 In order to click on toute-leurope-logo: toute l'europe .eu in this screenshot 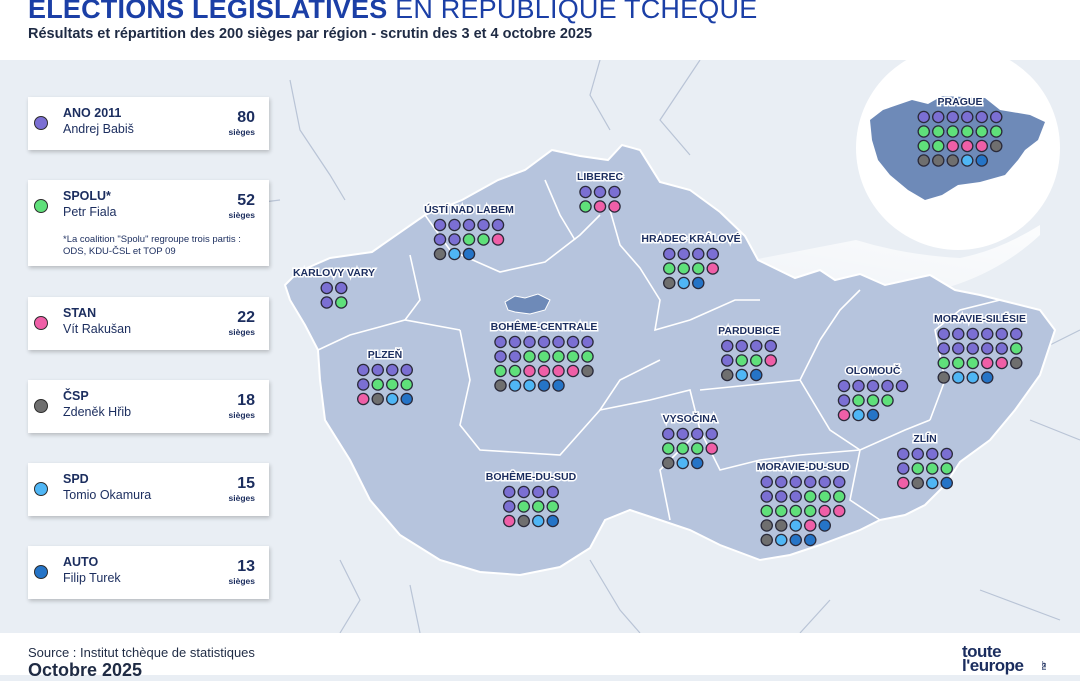, I will do `click(1004, 659)`.